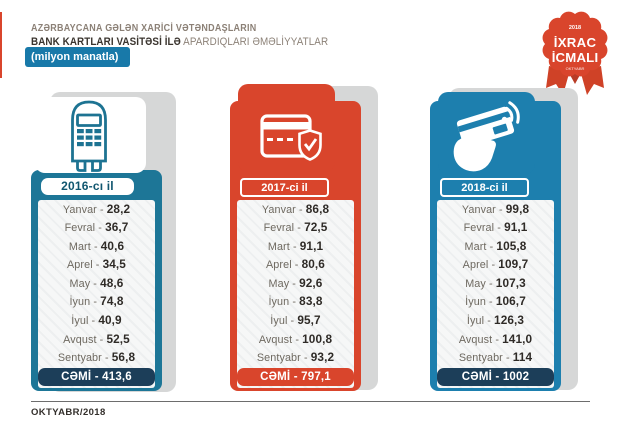 This screenshot has height=438, width=620. Describe the element at coordinates (575, 42) in the screenshot. I see `svg-text: İXRAC` at that location.